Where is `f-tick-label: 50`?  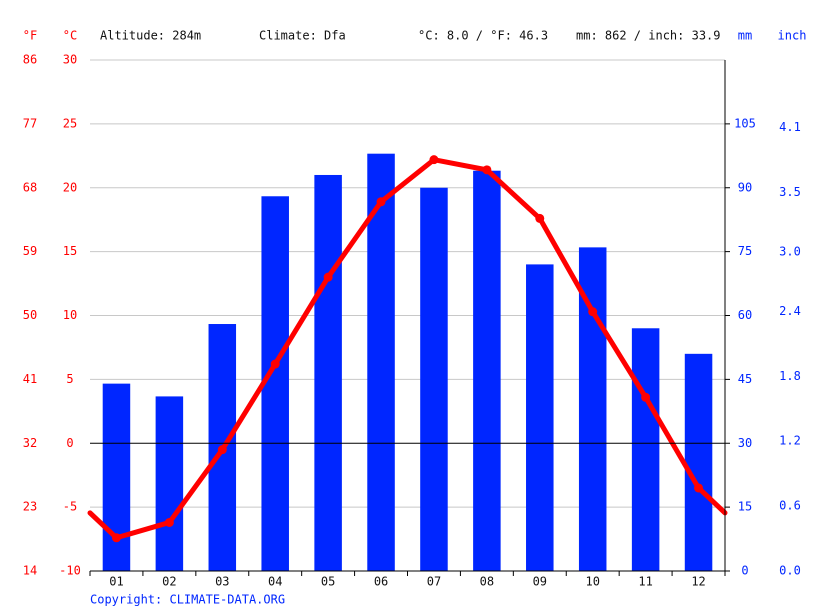
f-tick-label: 50 is located at coordinates (30, 315).